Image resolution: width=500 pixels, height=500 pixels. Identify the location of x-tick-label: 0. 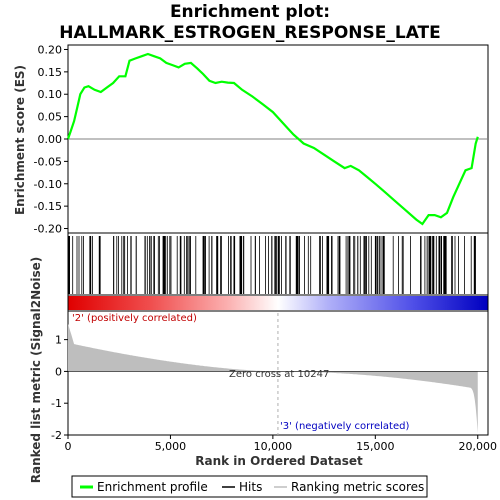
(68, 446).